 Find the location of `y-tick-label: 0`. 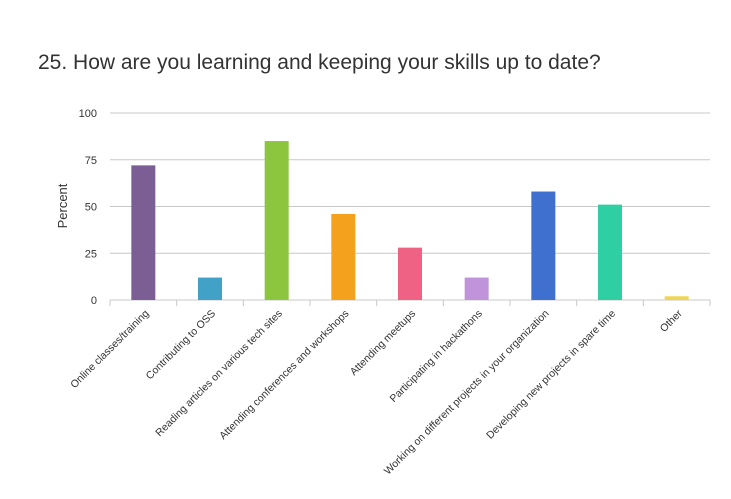

y-tick-label: 0 is located at coordinates (94, 301).